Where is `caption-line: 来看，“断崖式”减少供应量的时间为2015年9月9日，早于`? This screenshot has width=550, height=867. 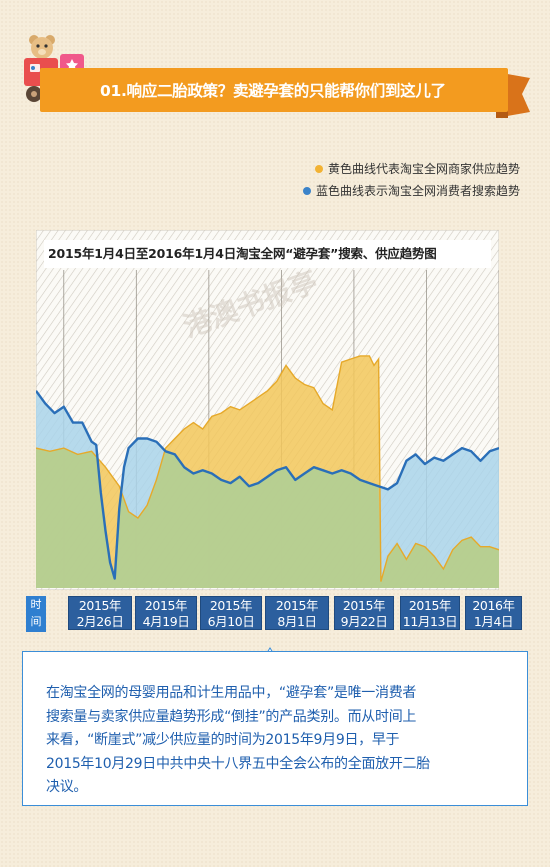 caption-line: 来看，“断崖式”减少供应量的时间为2015年9月9日，早于 is located at coordinates (223, 740).